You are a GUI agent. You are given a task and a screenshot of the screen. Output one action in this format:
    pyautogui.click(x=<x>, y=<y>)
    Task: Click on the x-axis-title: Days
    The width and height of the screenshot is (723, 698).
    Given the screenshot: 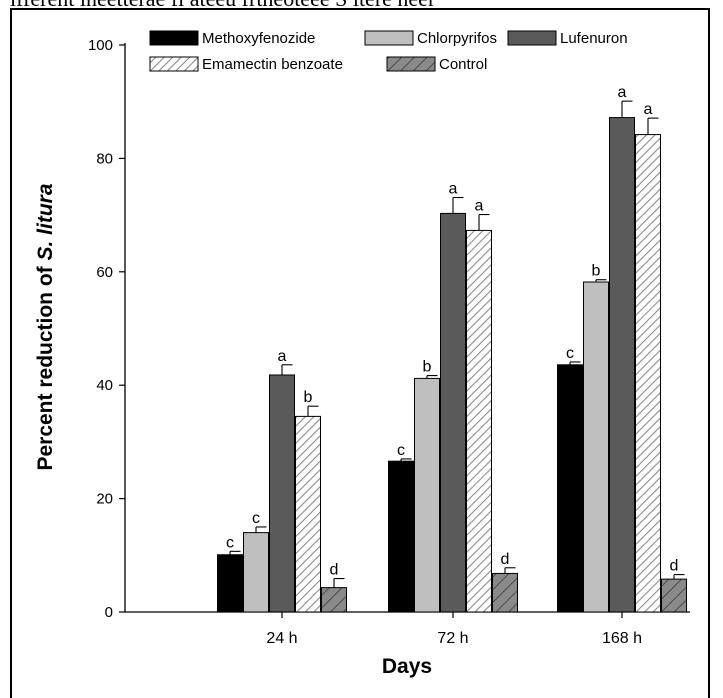 What is the action you would take?
    pyautogui.click(x=407, y=666)
    